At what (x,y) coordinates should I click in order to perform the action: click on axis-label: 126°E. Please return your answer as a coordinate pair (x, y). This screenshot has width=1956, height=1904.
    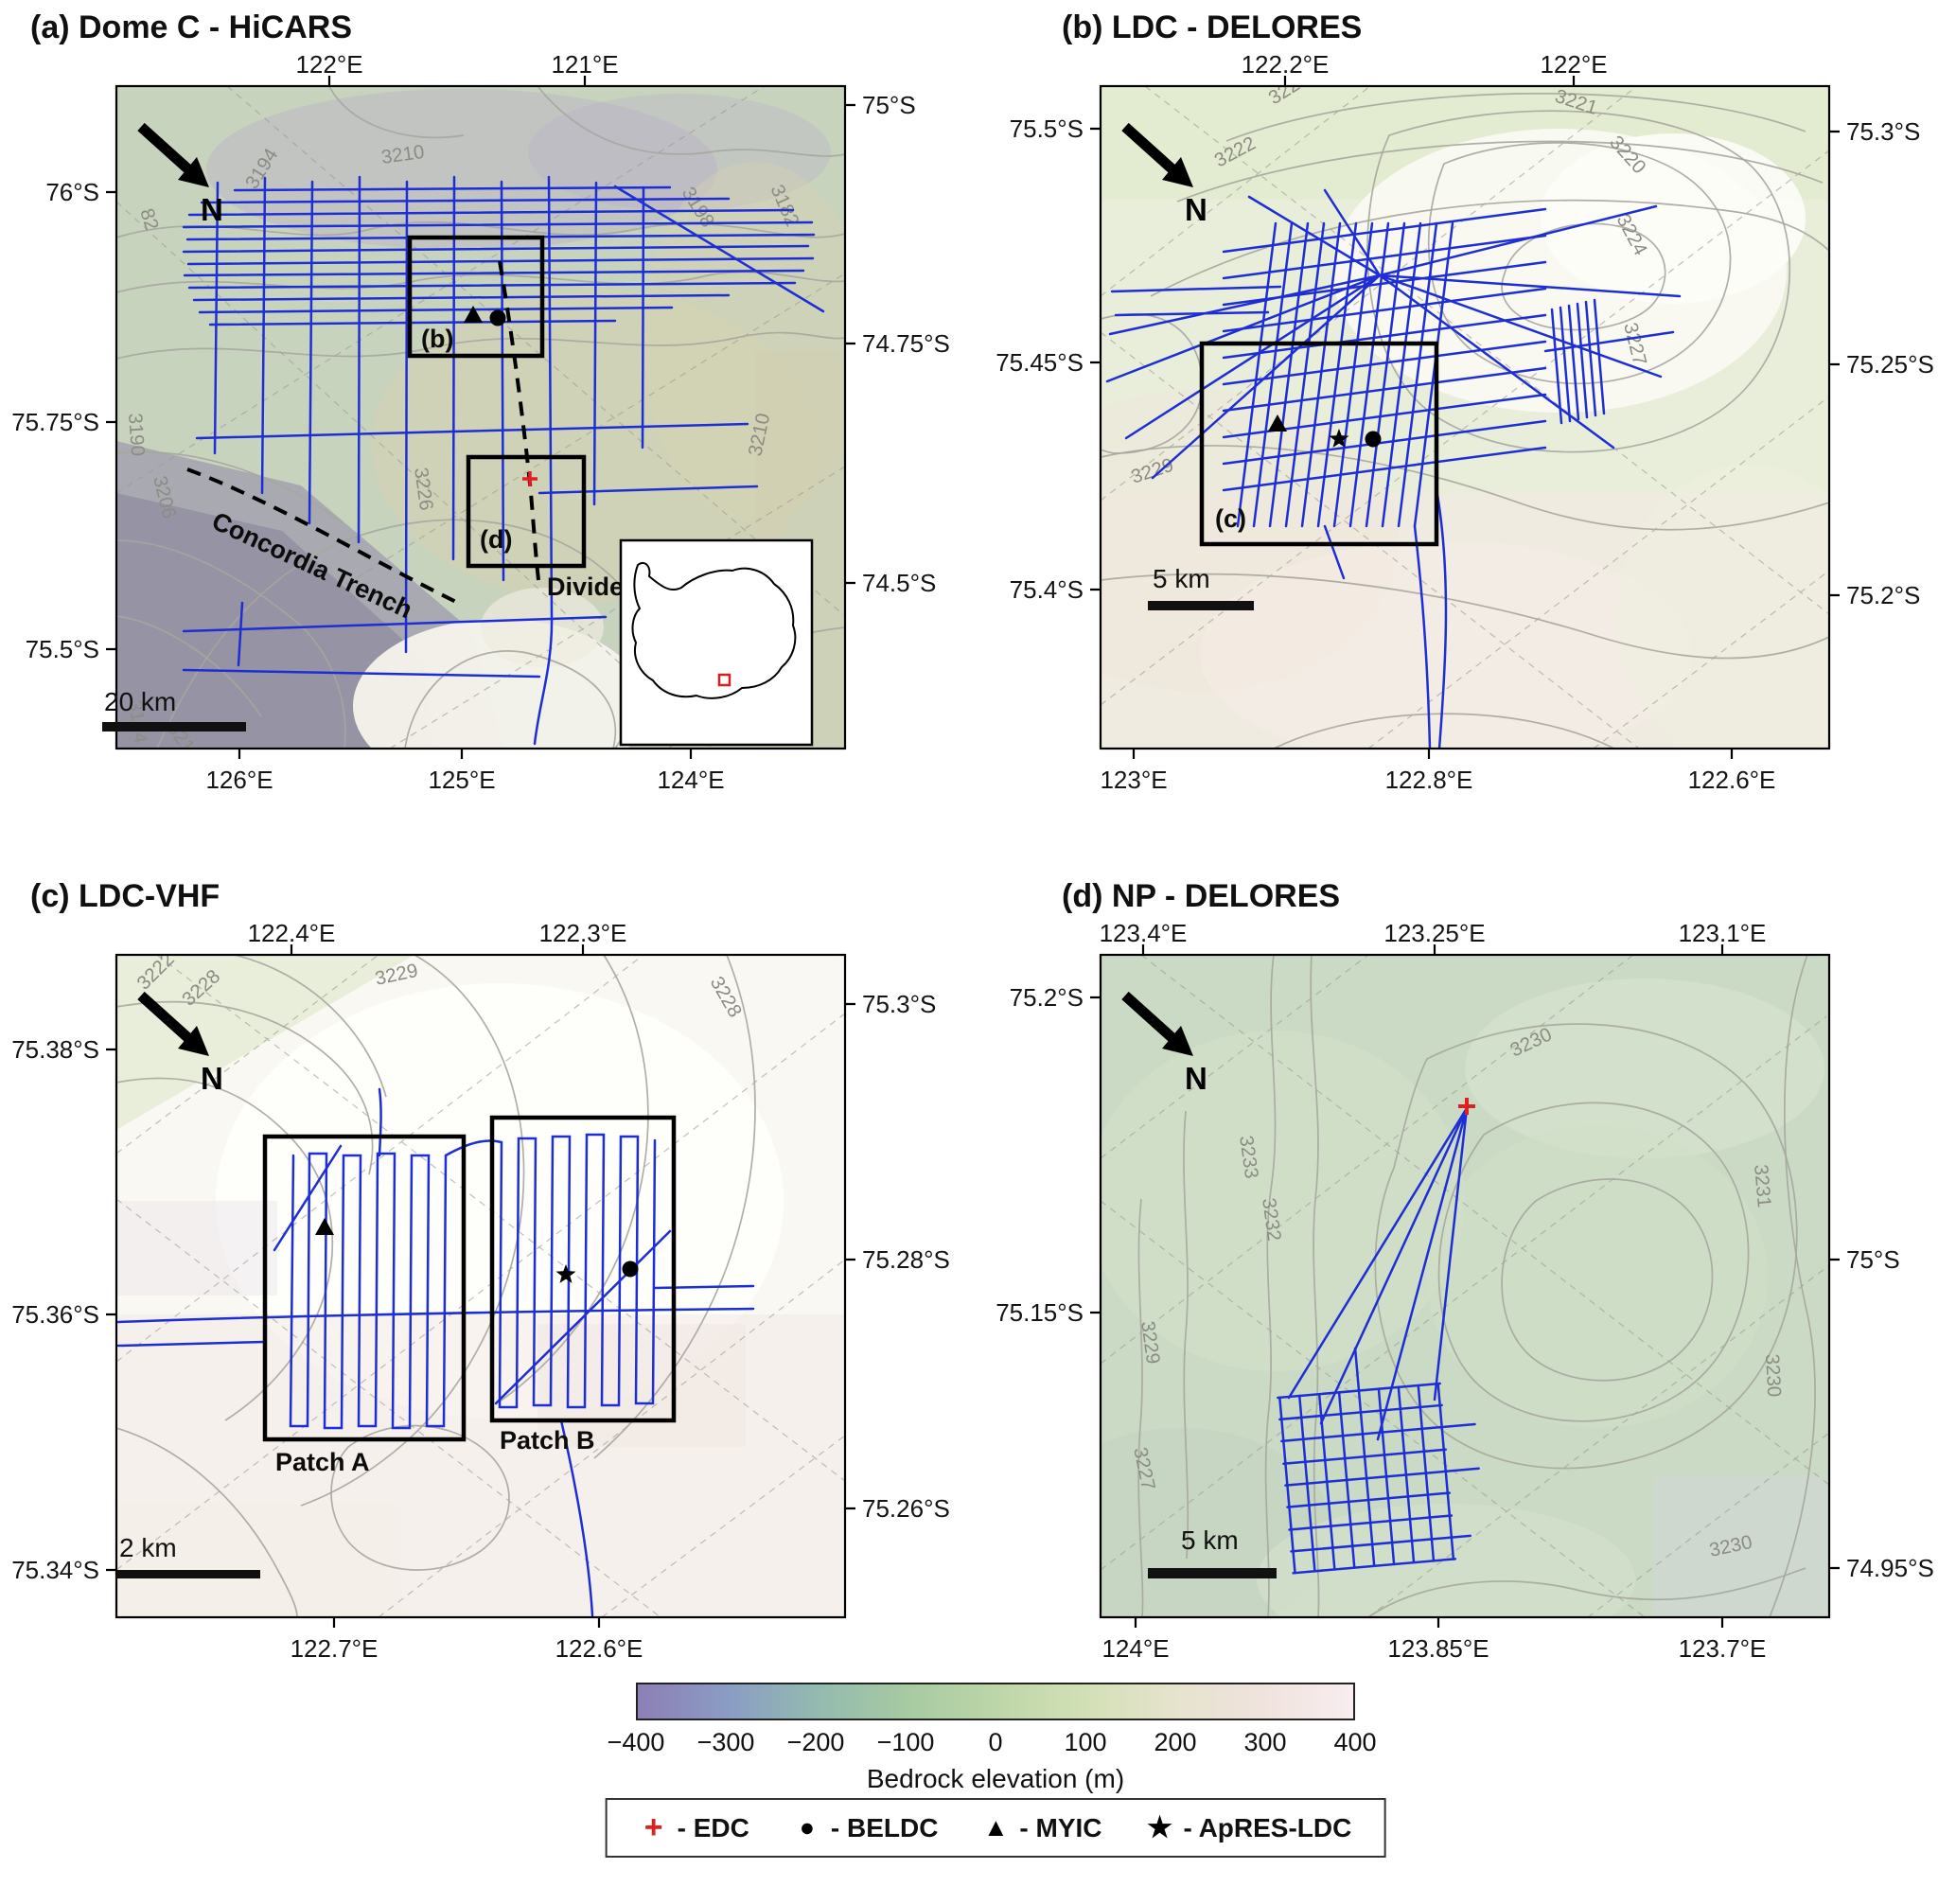
    Looking at the image, I should click on (239, 780).